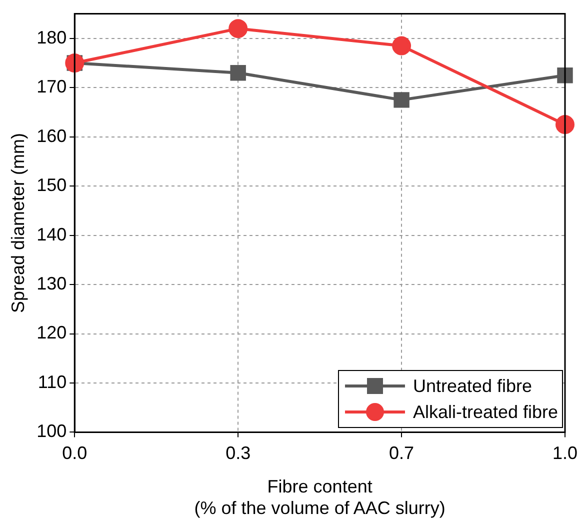 Image resolution: width=585 pixels, height=524 pixels. I want to click on y-tick-label: 130, so click(51, 284).